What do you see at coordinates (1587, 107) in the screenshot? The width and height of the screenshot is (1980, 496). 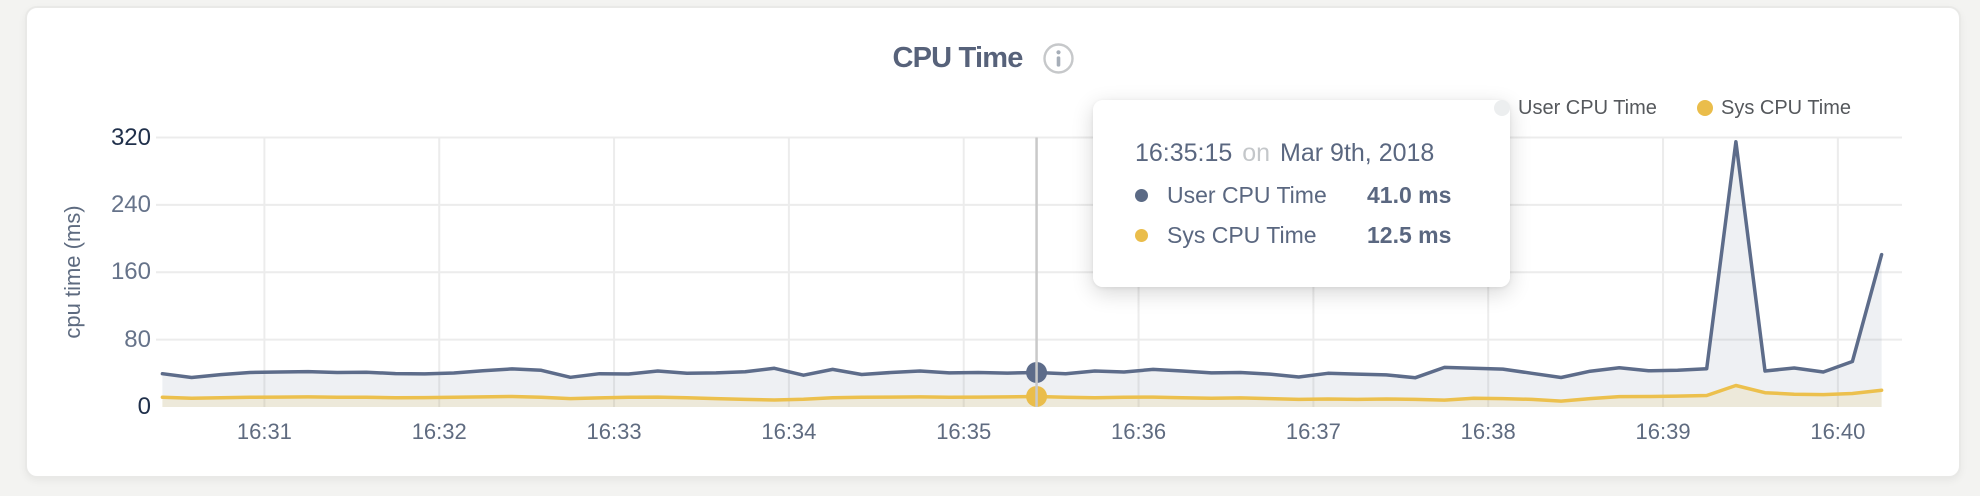 I see `legend-label-user: User CPU Time` at bounding box center [1587, 107].